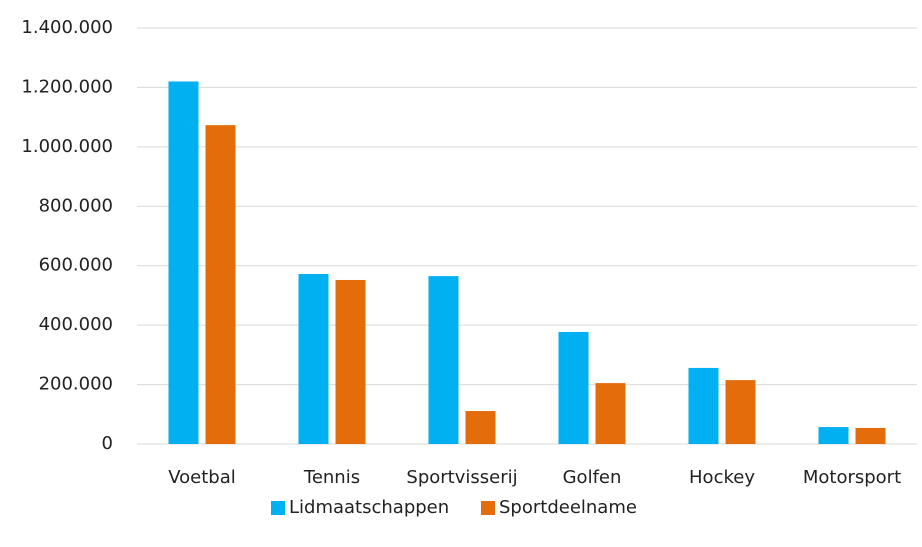 The width and height of the screenshot is (922, 547). Describe the element at coordinates (592, 477) in the screenshot. I see `x-tick-label: Golfen` at that location.